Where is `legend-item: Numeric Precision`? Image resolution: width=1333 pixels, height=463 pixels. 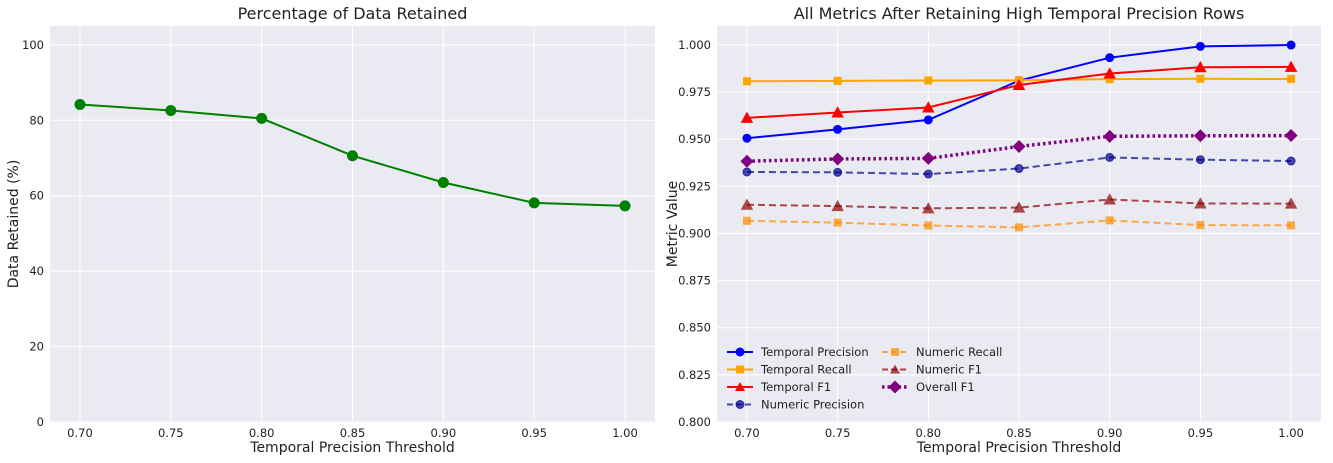 legend-item: Numeric Precision is located at coordinates (795, 405).